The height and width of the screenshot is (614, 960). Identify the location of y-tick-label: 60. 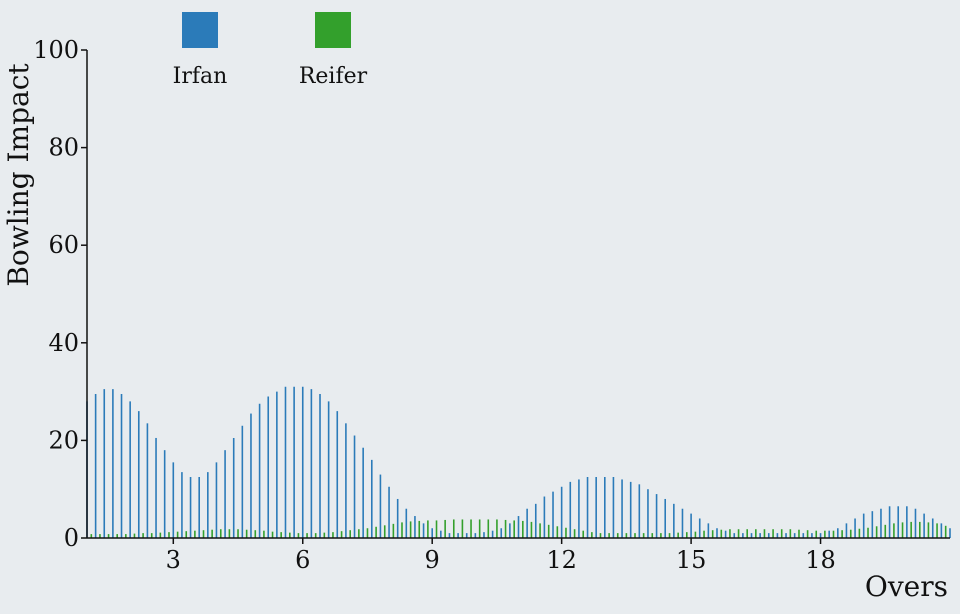
(63, 245).